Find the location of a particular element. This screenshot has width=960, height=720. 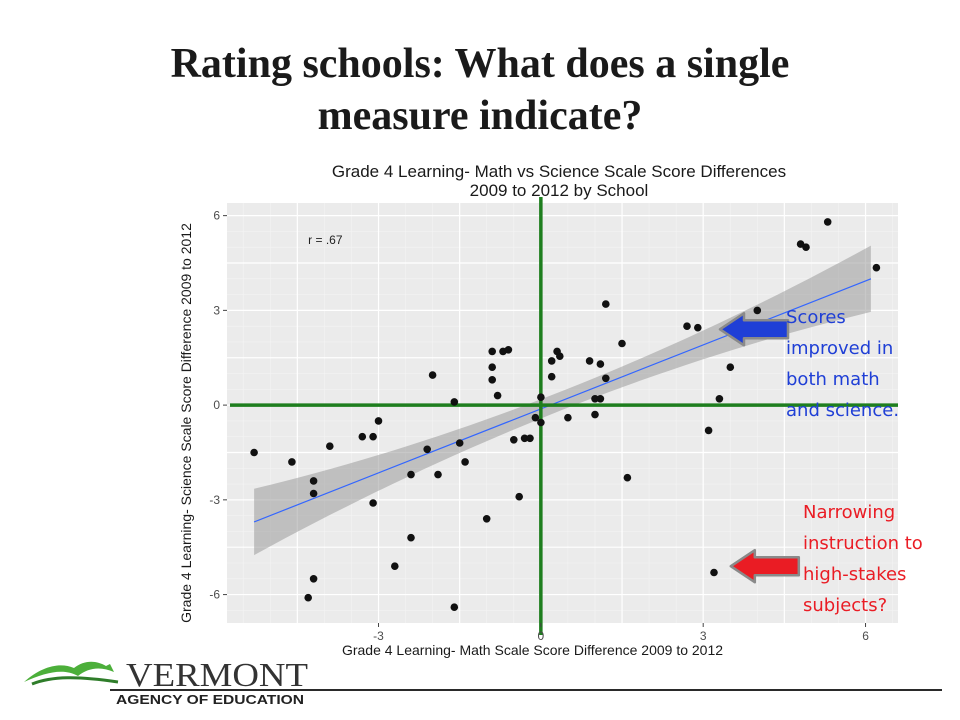

mountain-swoosh-icon is located at coordinates (75, 681).